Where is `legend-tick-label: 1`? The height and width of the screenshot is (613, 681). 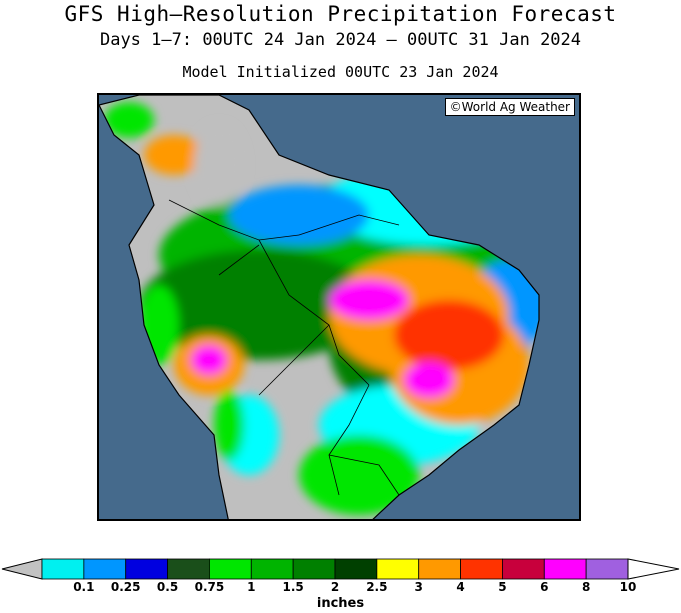
legend-tick-label: 1 is located at coordinates (251, 587).